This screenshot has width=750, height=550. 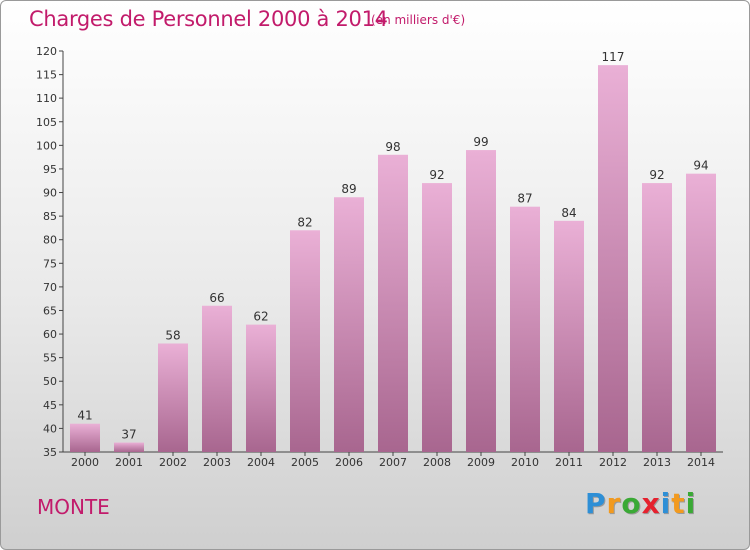 What do you see at coordinates (50, 193) in the screenshot?
I see `y-tick-label: 90` at bounding box center [50, 193].